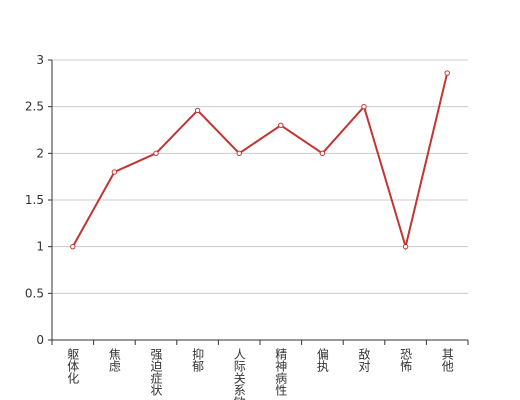 This screenshot has width=520, height=400. Describe the element at coordinates (239, 374) in the screenshot. I see `x-tick-label: 人际关系敏感` at that location.